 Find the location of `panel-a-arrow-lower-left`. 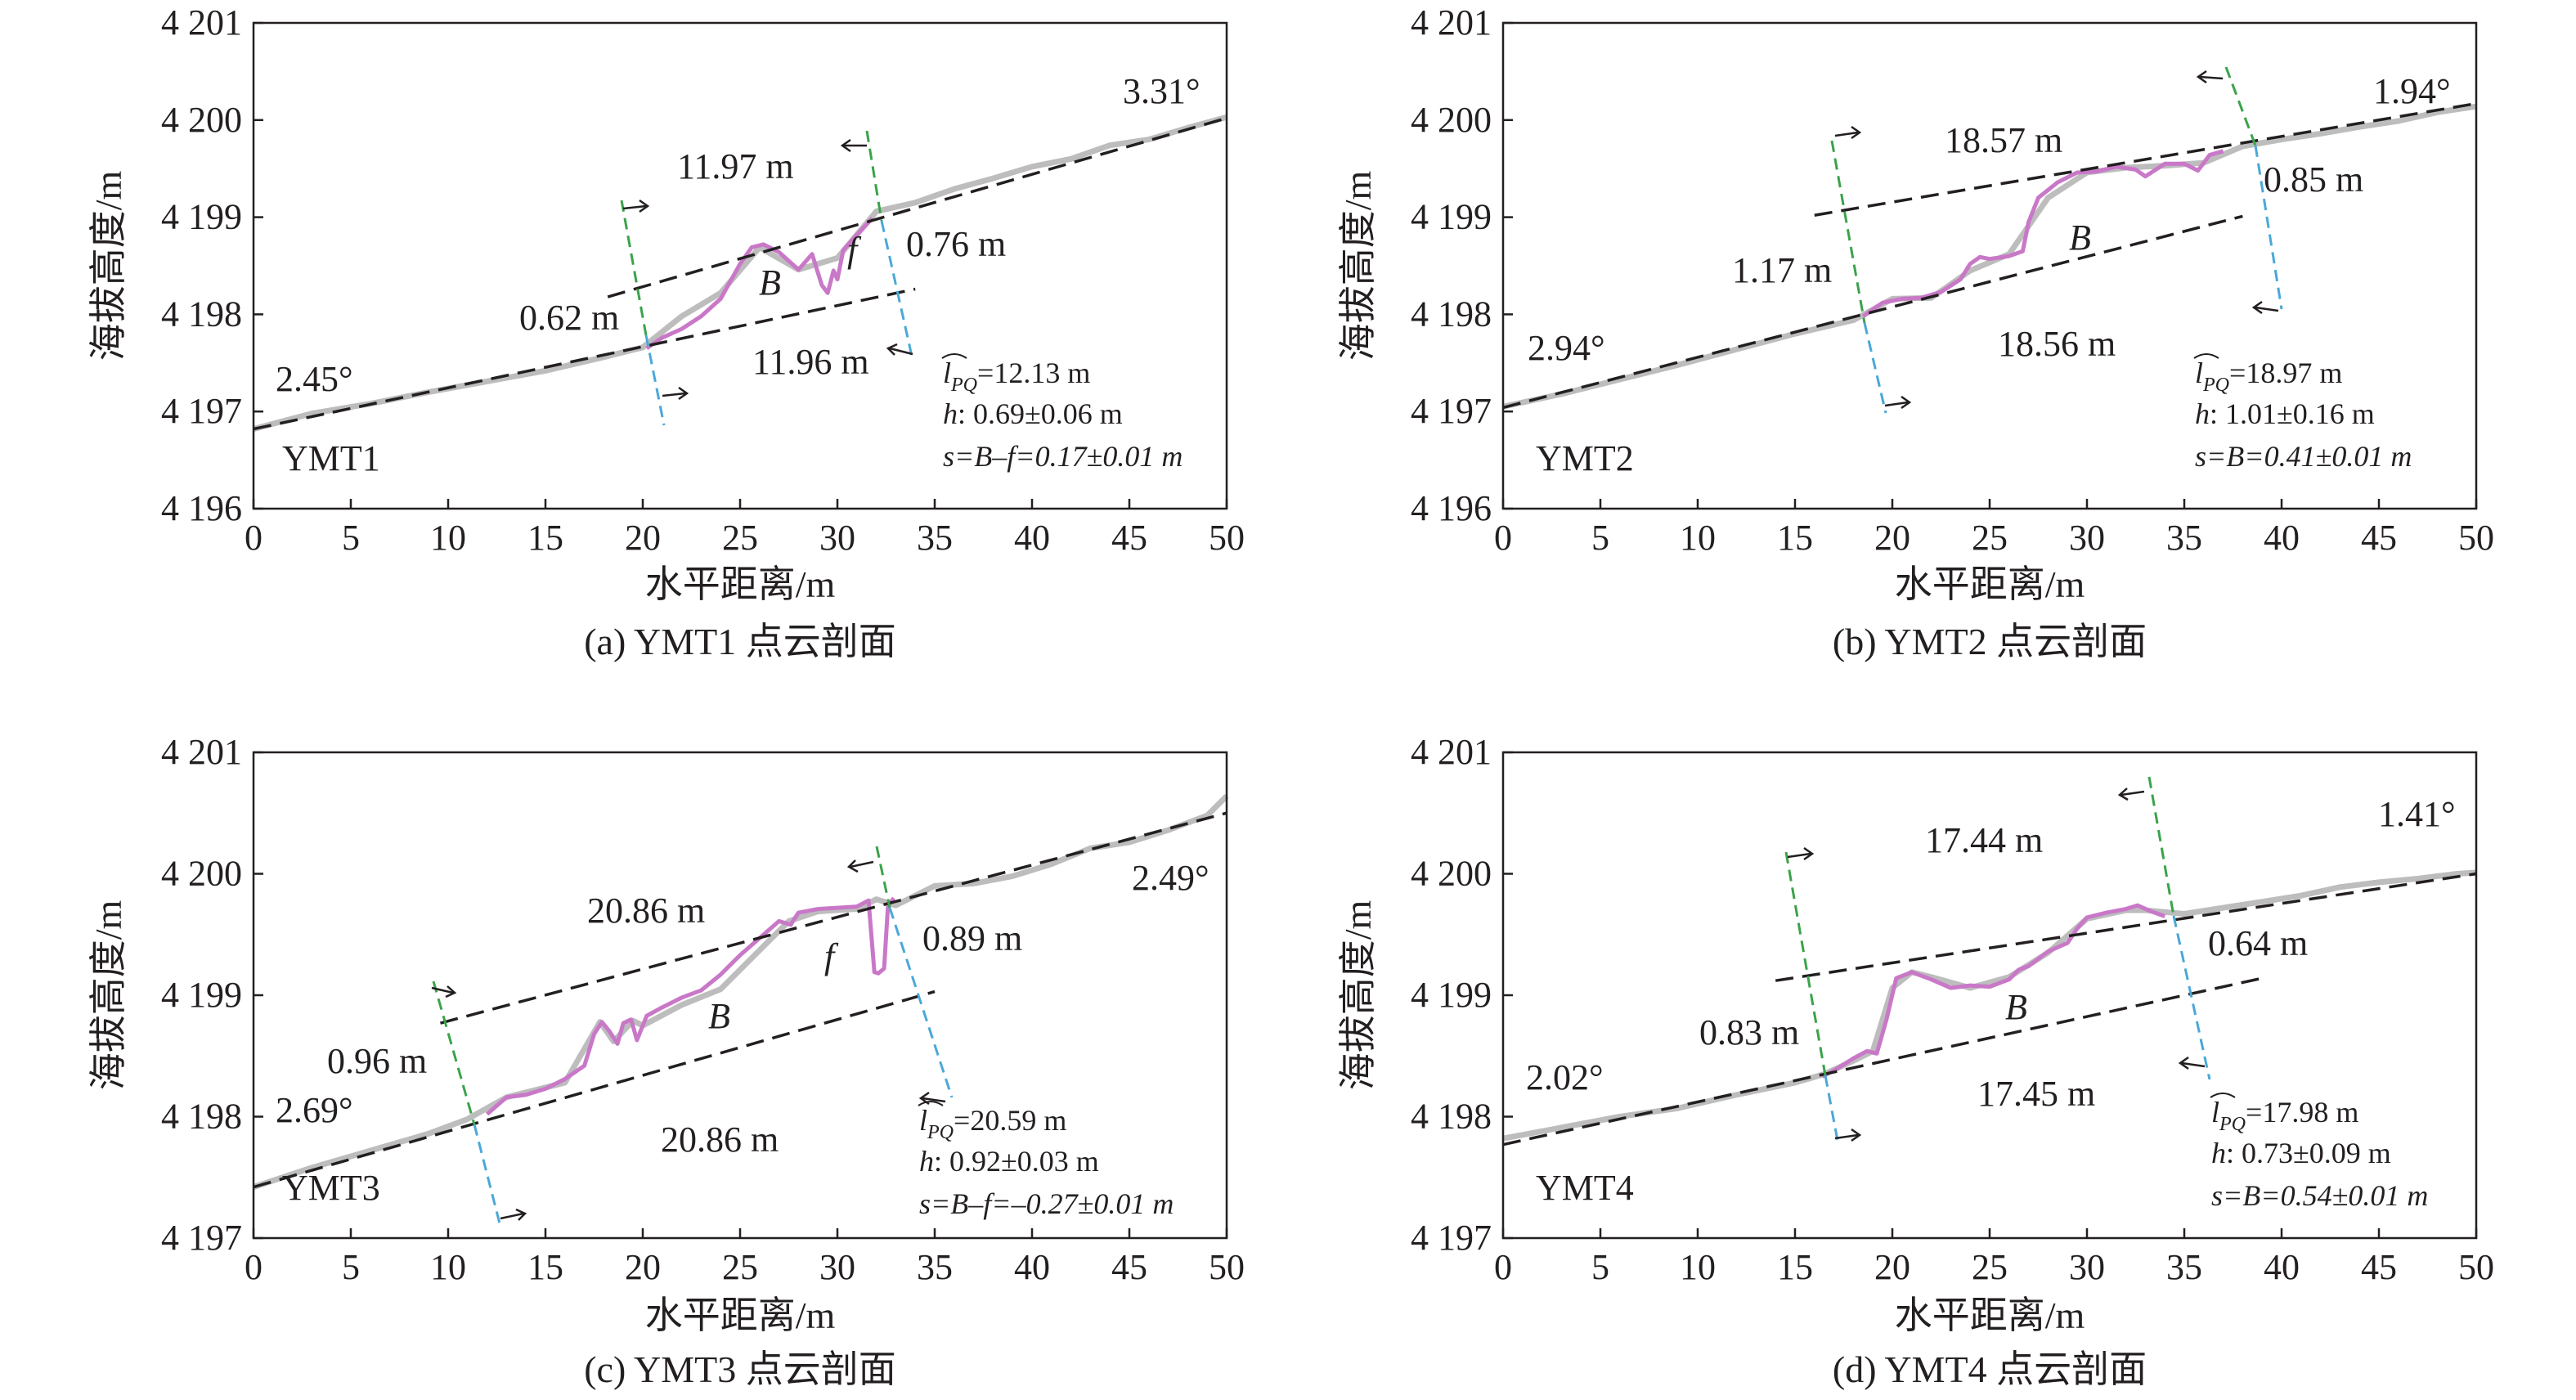

panel-a-arrow-lower-left is located at coordinates (675, 394).